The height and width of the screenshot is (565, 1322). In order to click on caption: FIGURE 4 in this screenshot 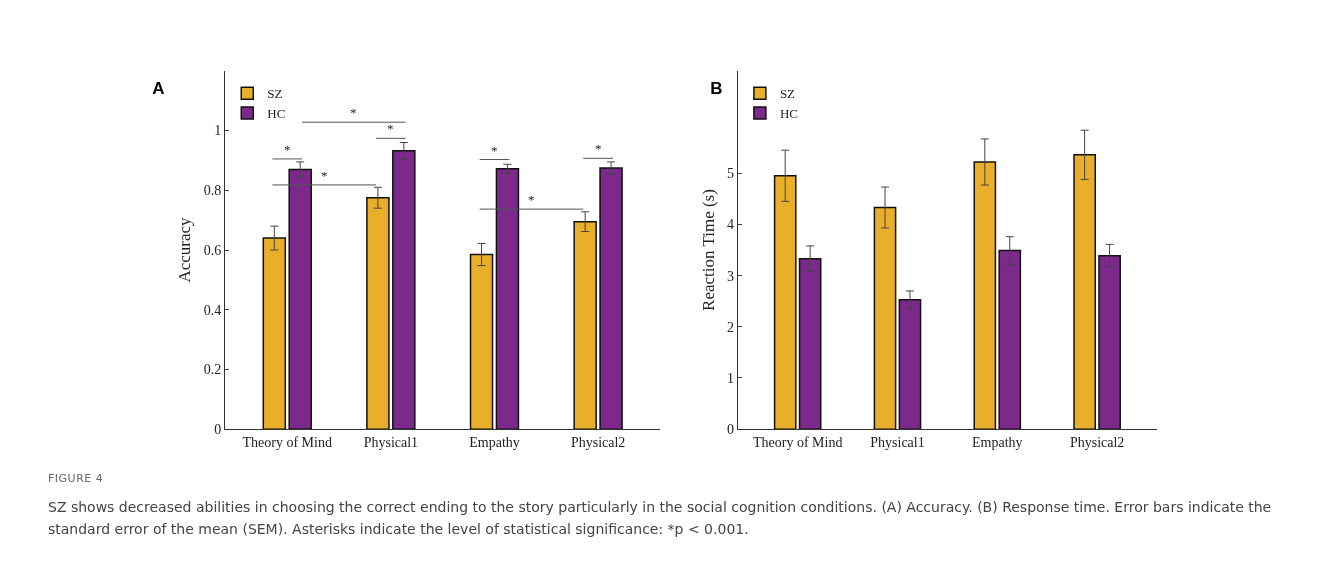, I will do `click(76, 479)`.